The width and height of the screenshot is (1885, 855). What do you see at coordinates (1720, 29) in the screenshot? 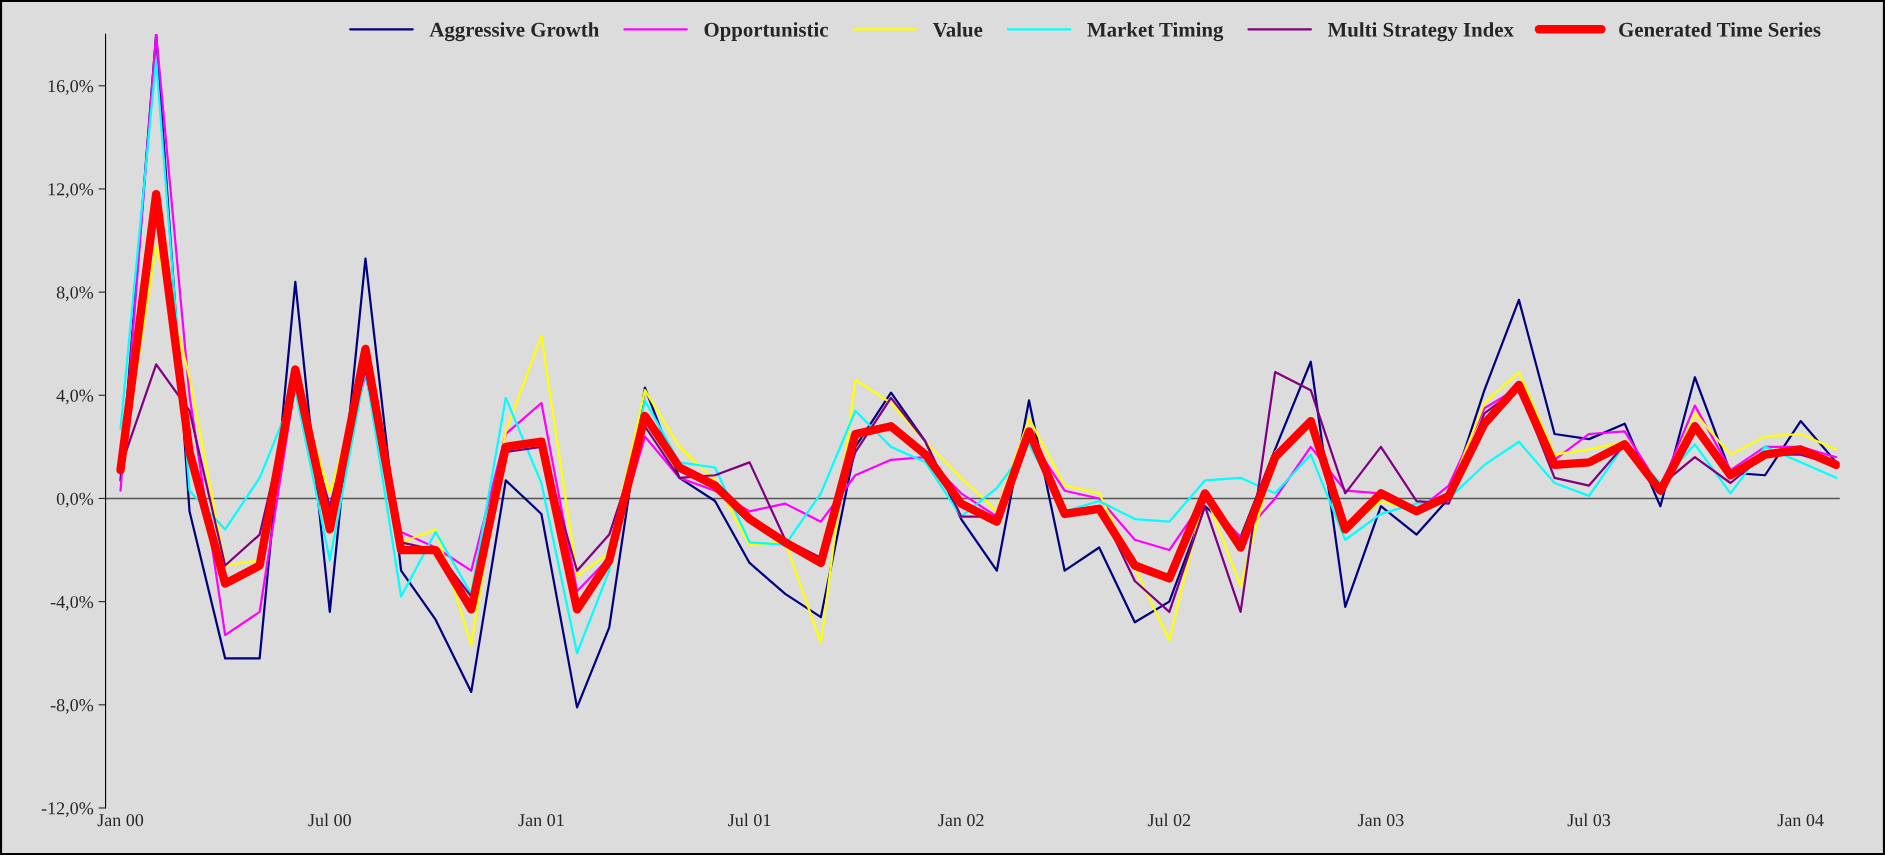
I see `legend-label: Generated Time Series` at bounding box center [1720, 29].